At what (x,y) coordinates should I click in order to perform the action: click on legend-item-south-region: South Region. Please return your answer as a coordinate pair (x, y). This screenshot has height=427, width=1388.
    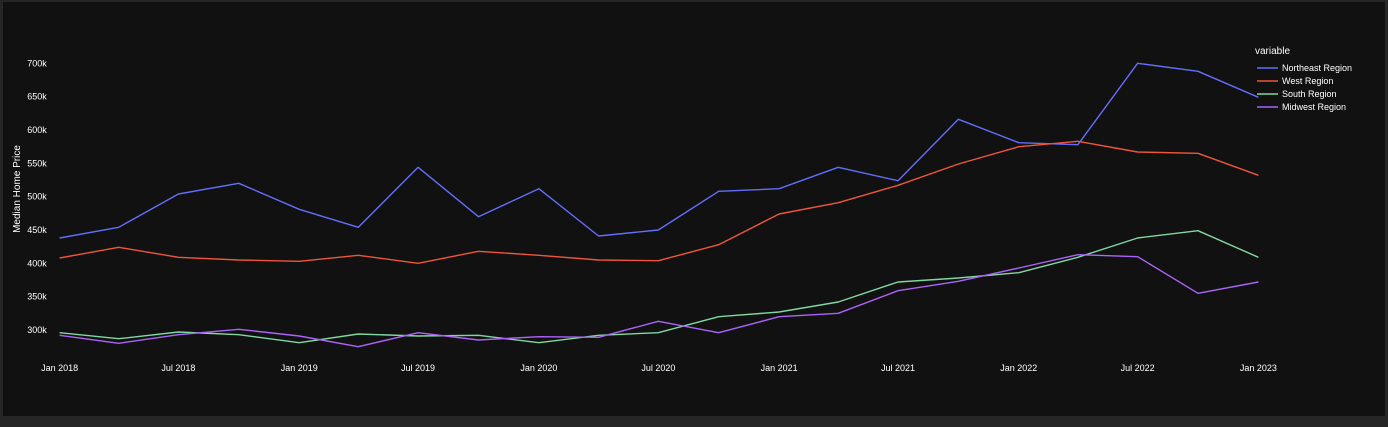
    Looking at the image, I should click on (1297, 94).